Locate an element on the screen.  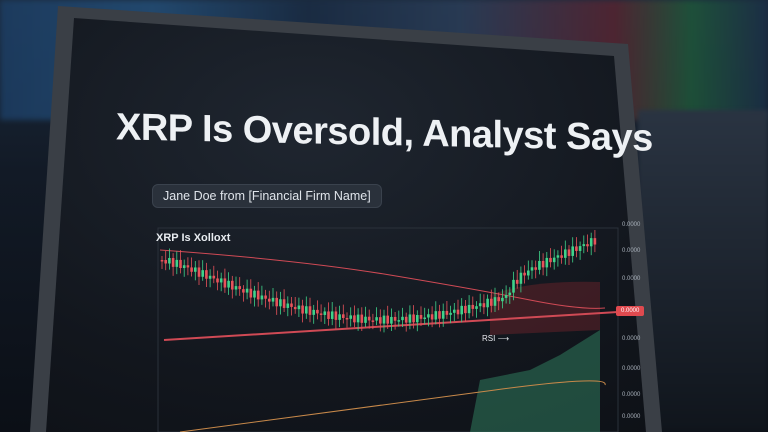
byline-chip: Jane Doe from [Financial Firm Name] is located at coordinates (267, 196).